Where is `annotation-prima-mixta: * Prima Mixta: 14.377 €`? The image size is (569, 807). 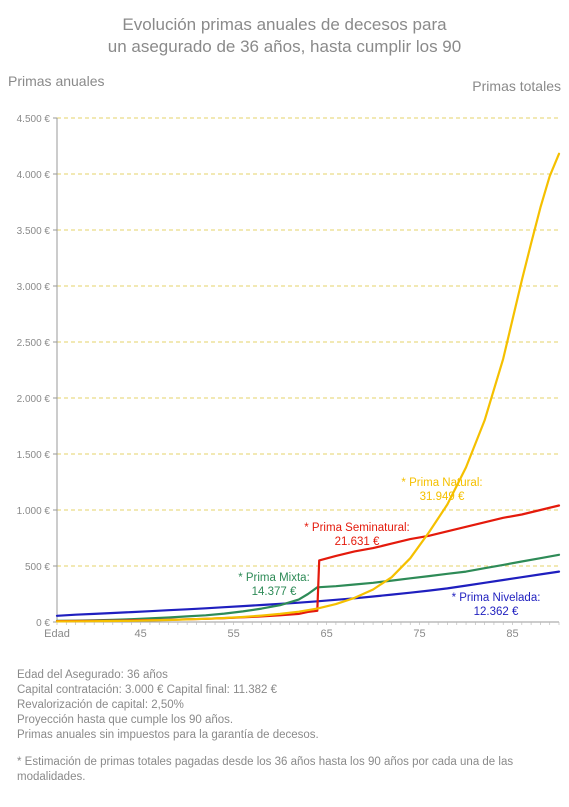
annotation-prima-mixta: * Prima Mixta: 14.377 € is located at coordinates (274, 585).